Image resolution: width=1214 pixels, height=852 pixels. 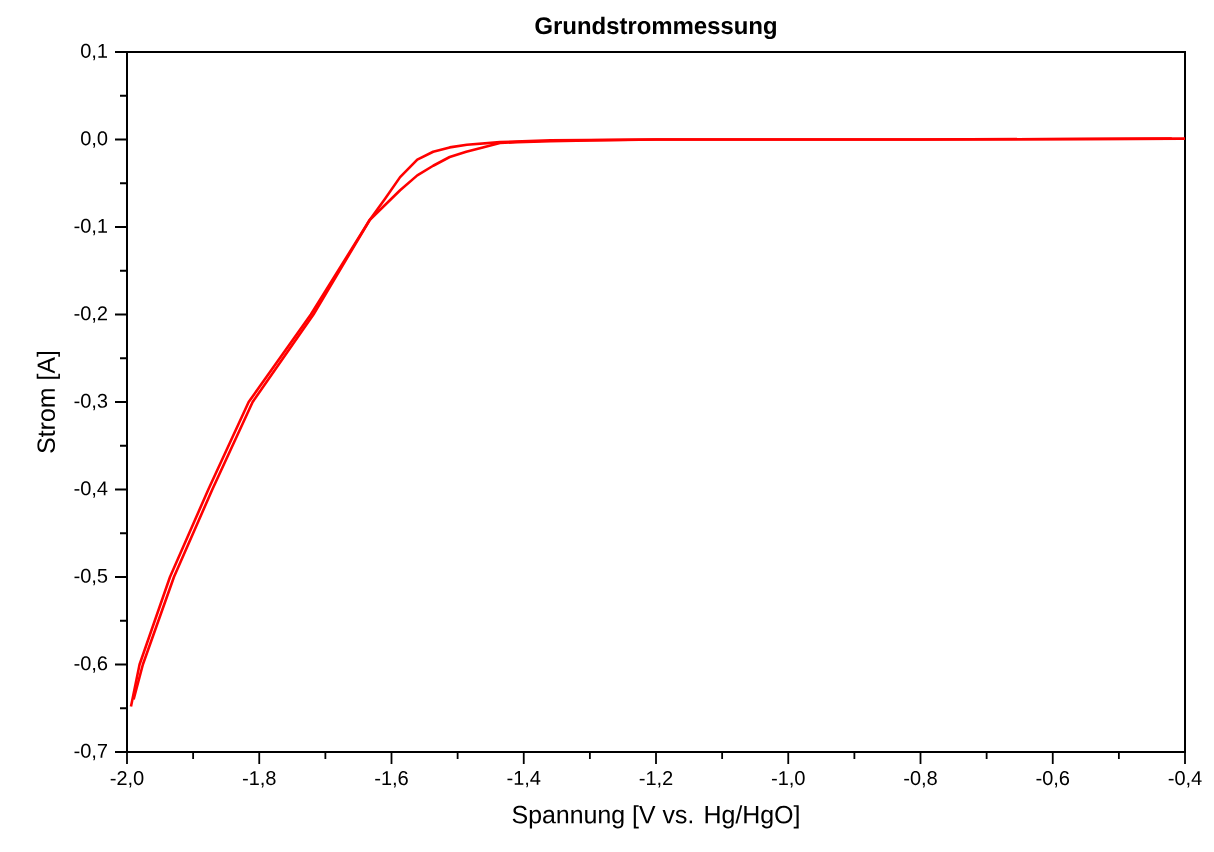 What do you see at coordinates (90, 752) in the screenshot?
I see `y-tick-label: -0,7` at bounding box center [90, 752].